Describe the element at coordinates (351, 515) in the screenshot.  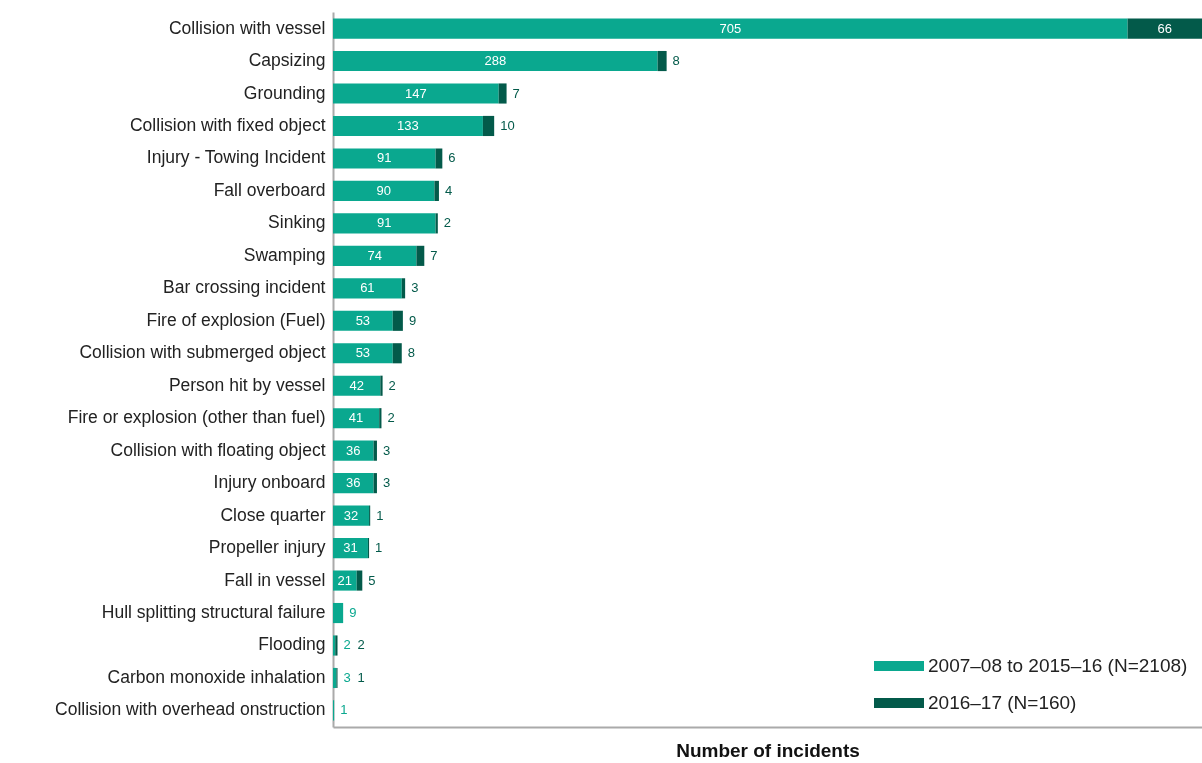
I see `data-label: 32` at that location.